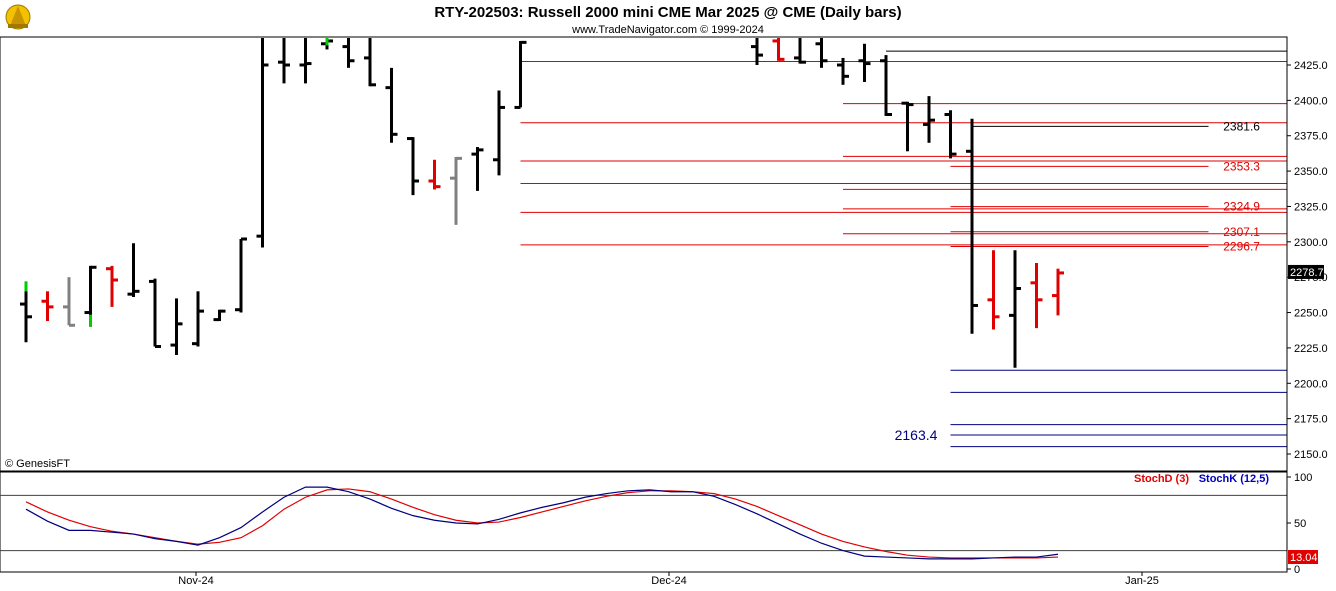 The image size is (1336, 591). What do you see at coordinates (37, 464) in the screenshot?
I see `credit-label: © GenesisFT` at bounding box center [37, 464].